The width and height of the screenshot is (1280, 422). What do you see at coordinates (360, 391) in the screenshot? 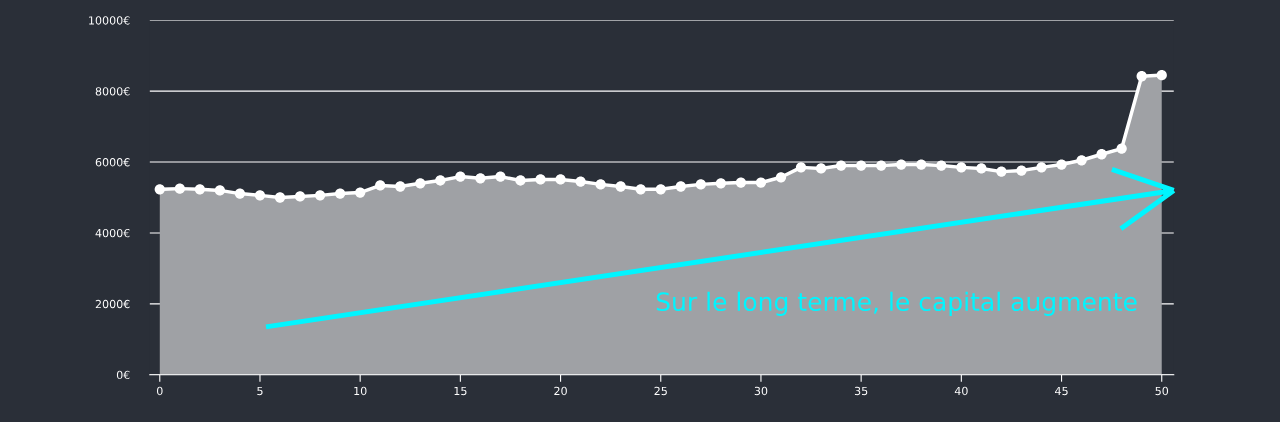
I see `x-tick-label: 10` at bounding box center [360, 391].